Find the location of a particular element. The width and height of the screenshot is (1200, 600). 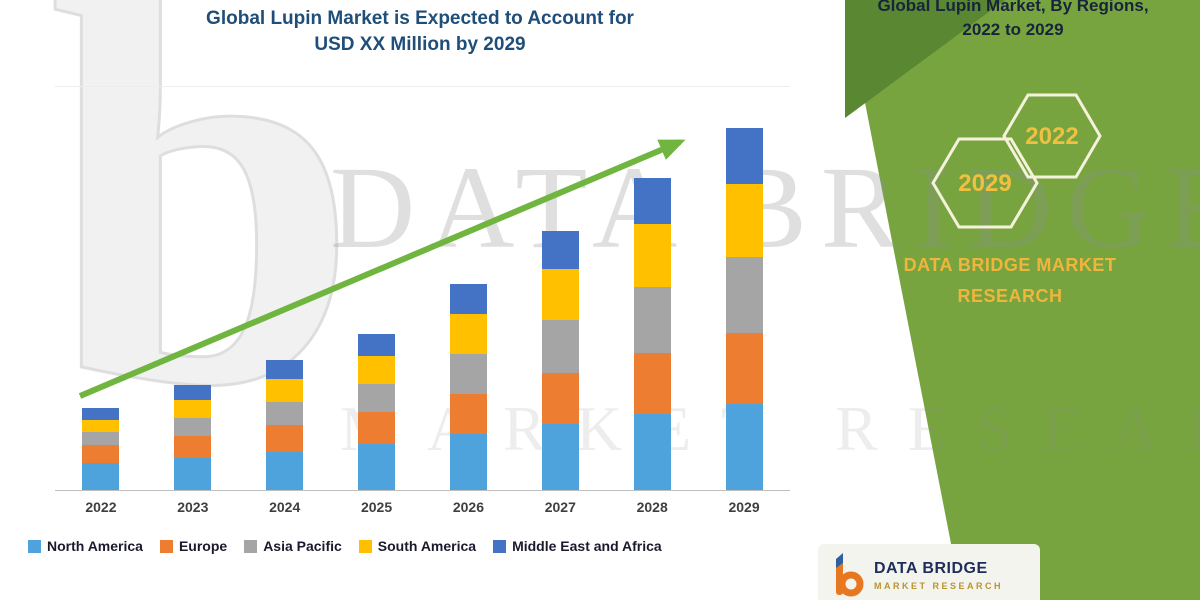

bar-stack-2025 is located at coordinates (377, 412).